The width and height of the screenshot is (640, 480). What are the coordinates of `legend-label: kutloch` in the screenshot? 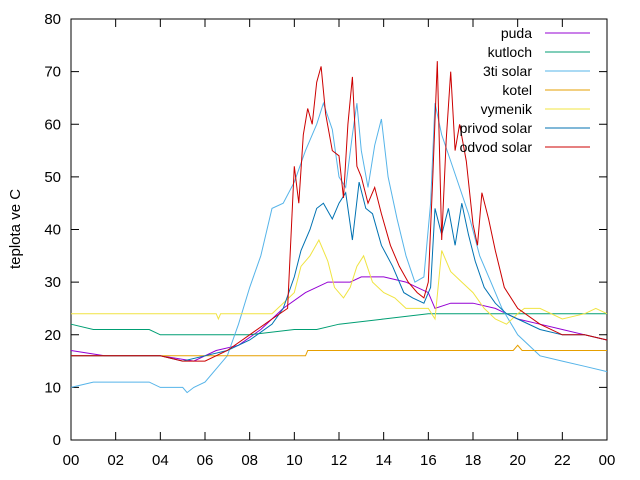 It's located at (510, 52).